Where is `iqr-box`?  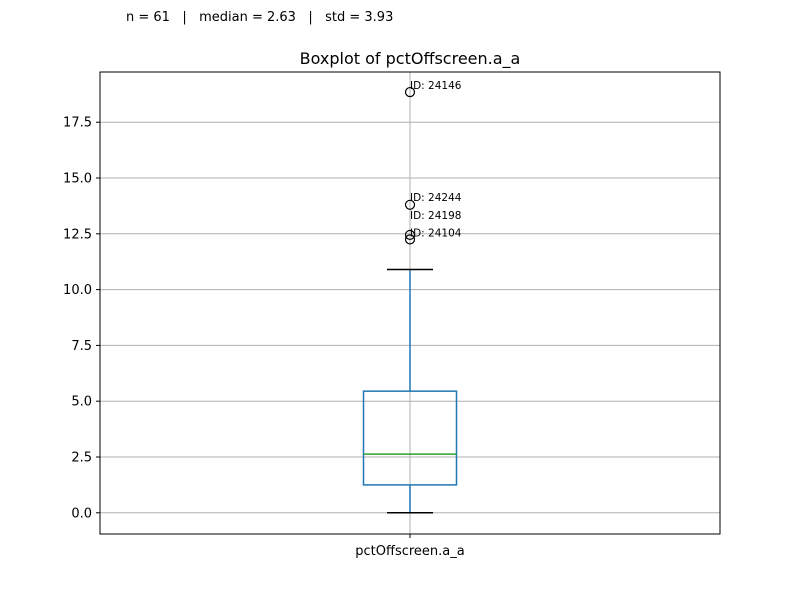
iqr-box is located at coordinates (410, 438).